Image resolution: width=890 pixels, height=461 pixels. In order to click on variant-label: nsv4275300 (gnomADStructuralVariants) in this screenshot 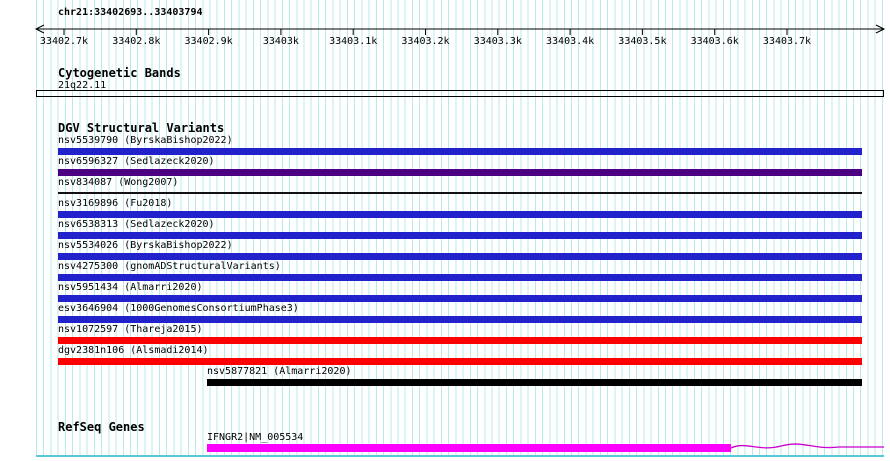, I will do `click(169, 266)`.